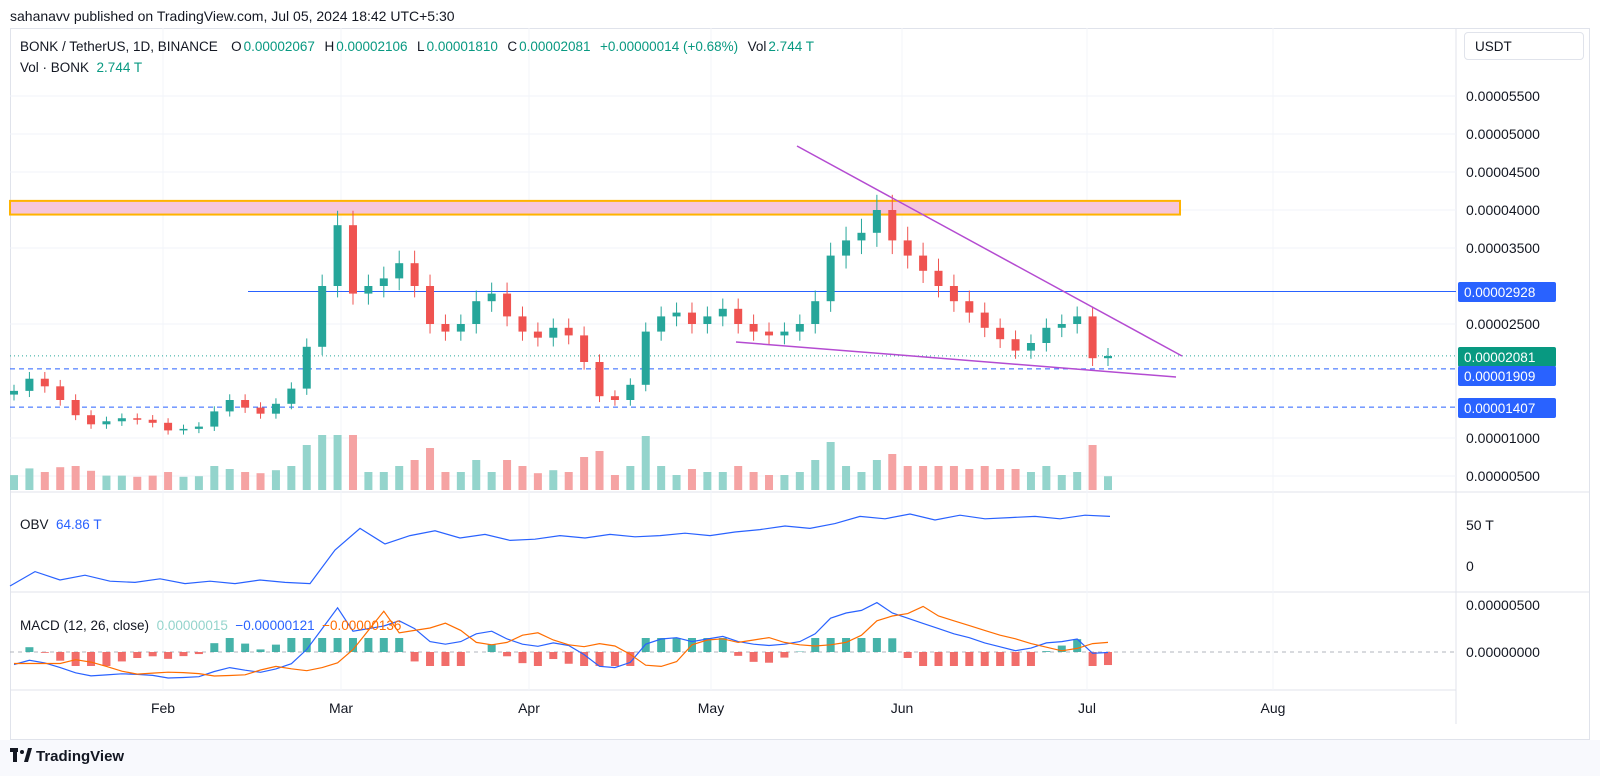 Image resolution: width=1600 pixels, height=776 pixels. Describe the element at coordinates (462, 46) in the screenshot. I see `low-value: 0.00001810` at that location.